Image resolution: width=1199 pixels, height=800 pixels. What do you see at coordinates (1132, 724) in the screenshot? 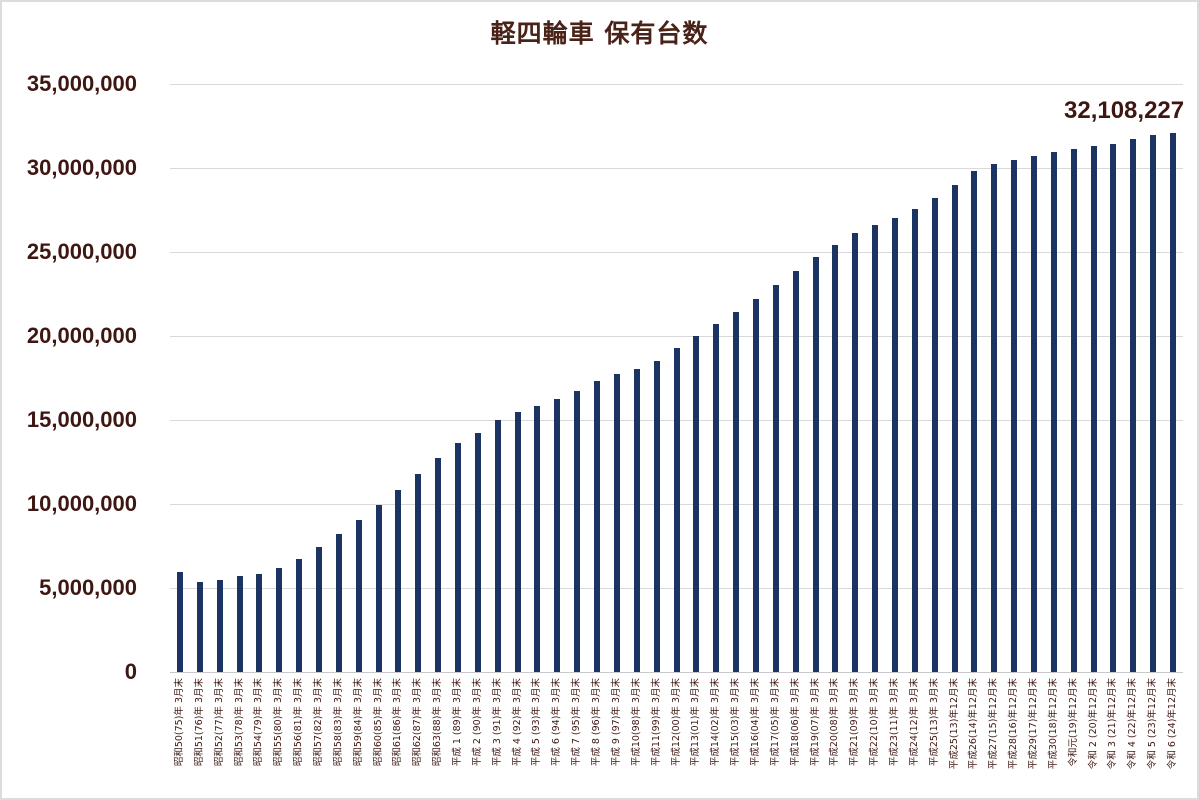
I see `x-tick-label: 令和 4 (22)年12月末` at bounding box center [1132, 724].